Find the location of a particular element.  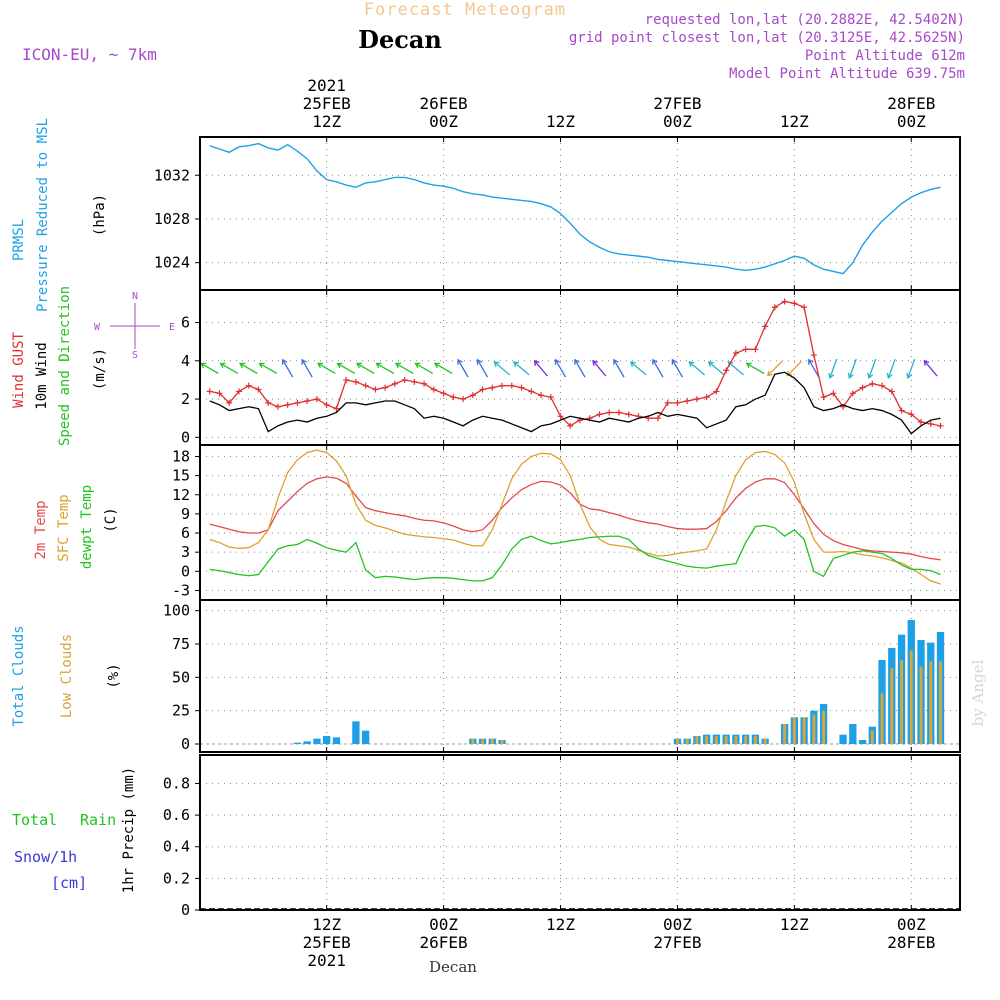

y-tick-label: 4 is located at coordinates (185, 361).